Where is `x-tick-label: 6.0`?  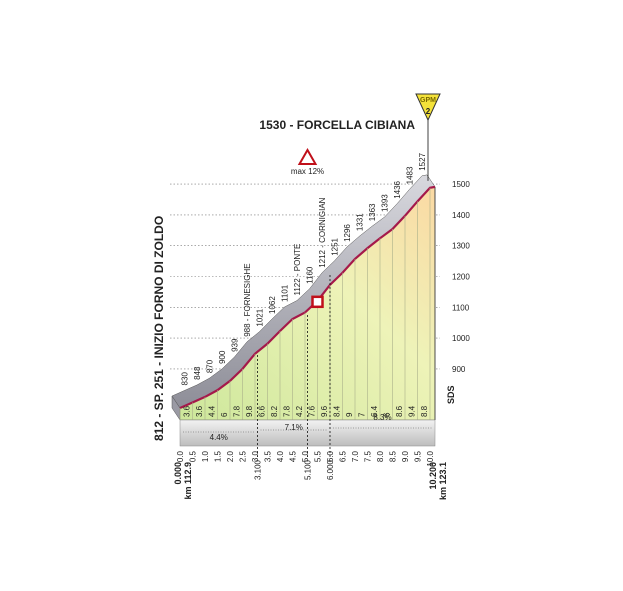 x-tick-label: 6.0 is located at coordinates (330, 456).